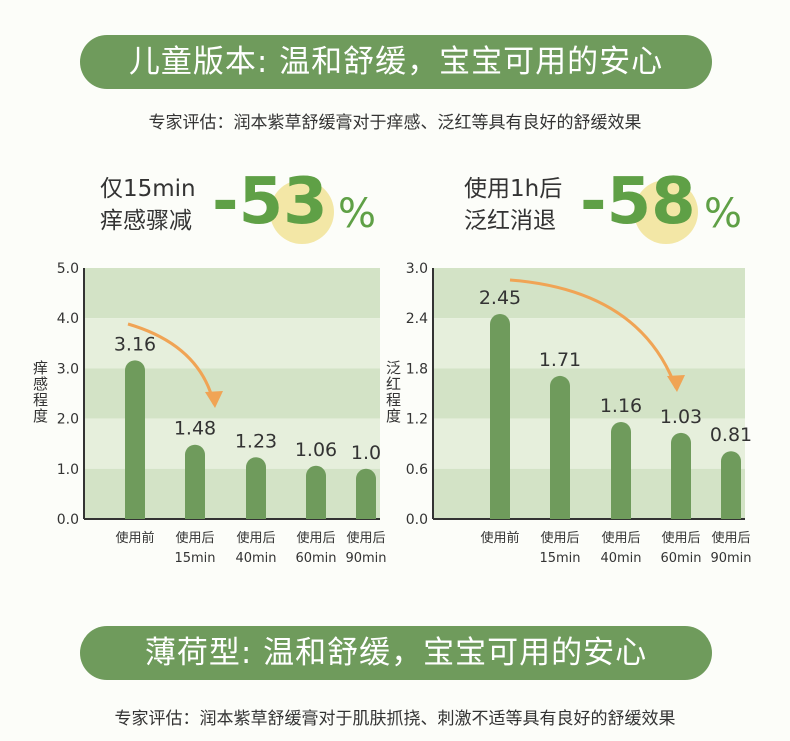  What do you see at coordinates (395, 719) in the screenshot?
I see `section2-subtitle: 专家评估：润本紫草舒缓膏对于肌肤抓挠、刺激不适等具有良好的舒缓效果` at bounding box center [395, 719].